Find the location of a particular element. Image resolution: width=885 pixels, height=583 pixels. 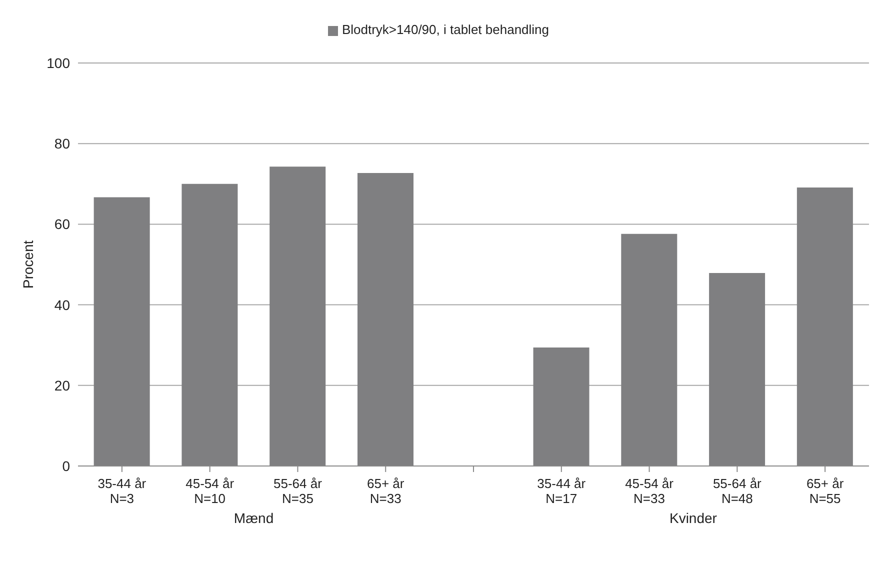

y-tick-label: 80 is located at coordinates (62, 144).